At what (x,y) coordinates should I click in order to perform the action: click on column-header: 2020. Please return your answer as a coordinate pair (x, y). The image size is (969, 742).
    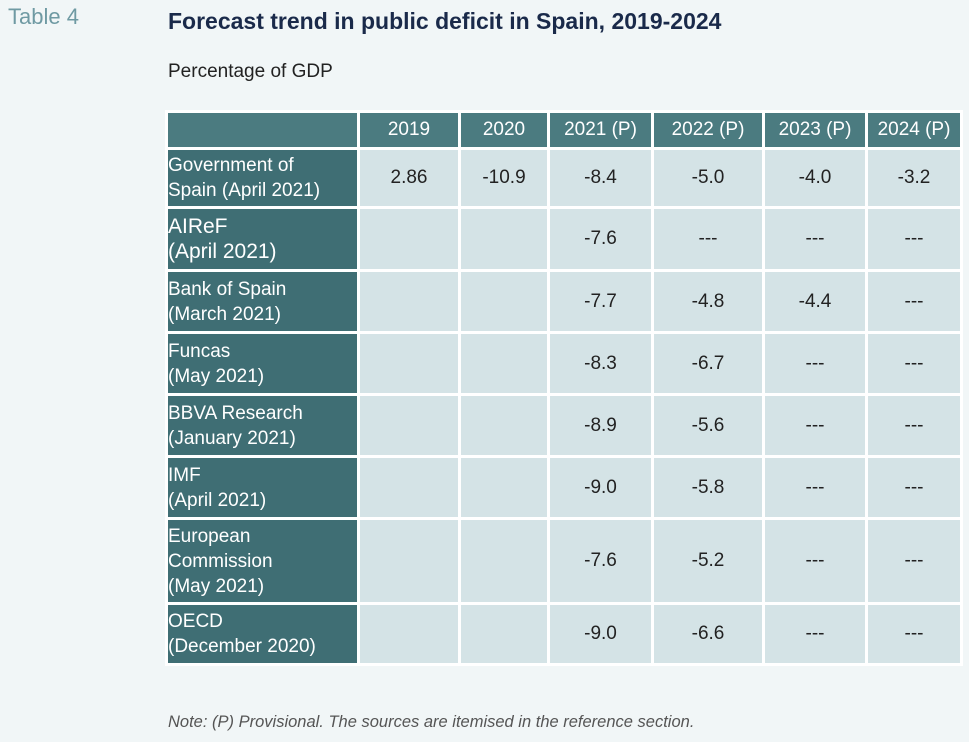
    Looking at the image, I should click on (504, 130).